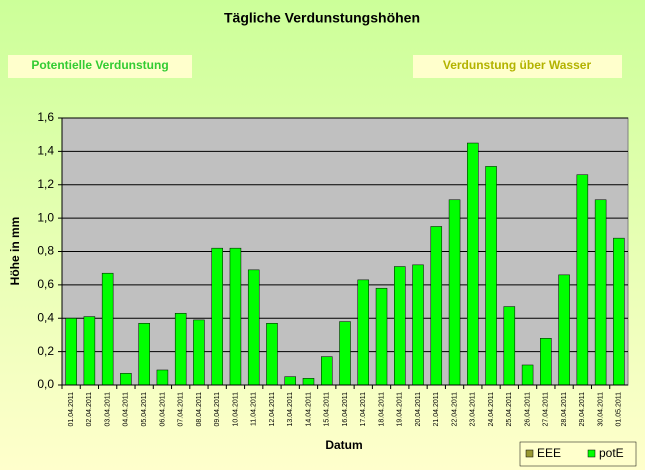 Image resolution: width=645 pixels, height=470 pixels. I want to click on chart-title: Tägliche Verdunstungshöhen, so click(322, 18).